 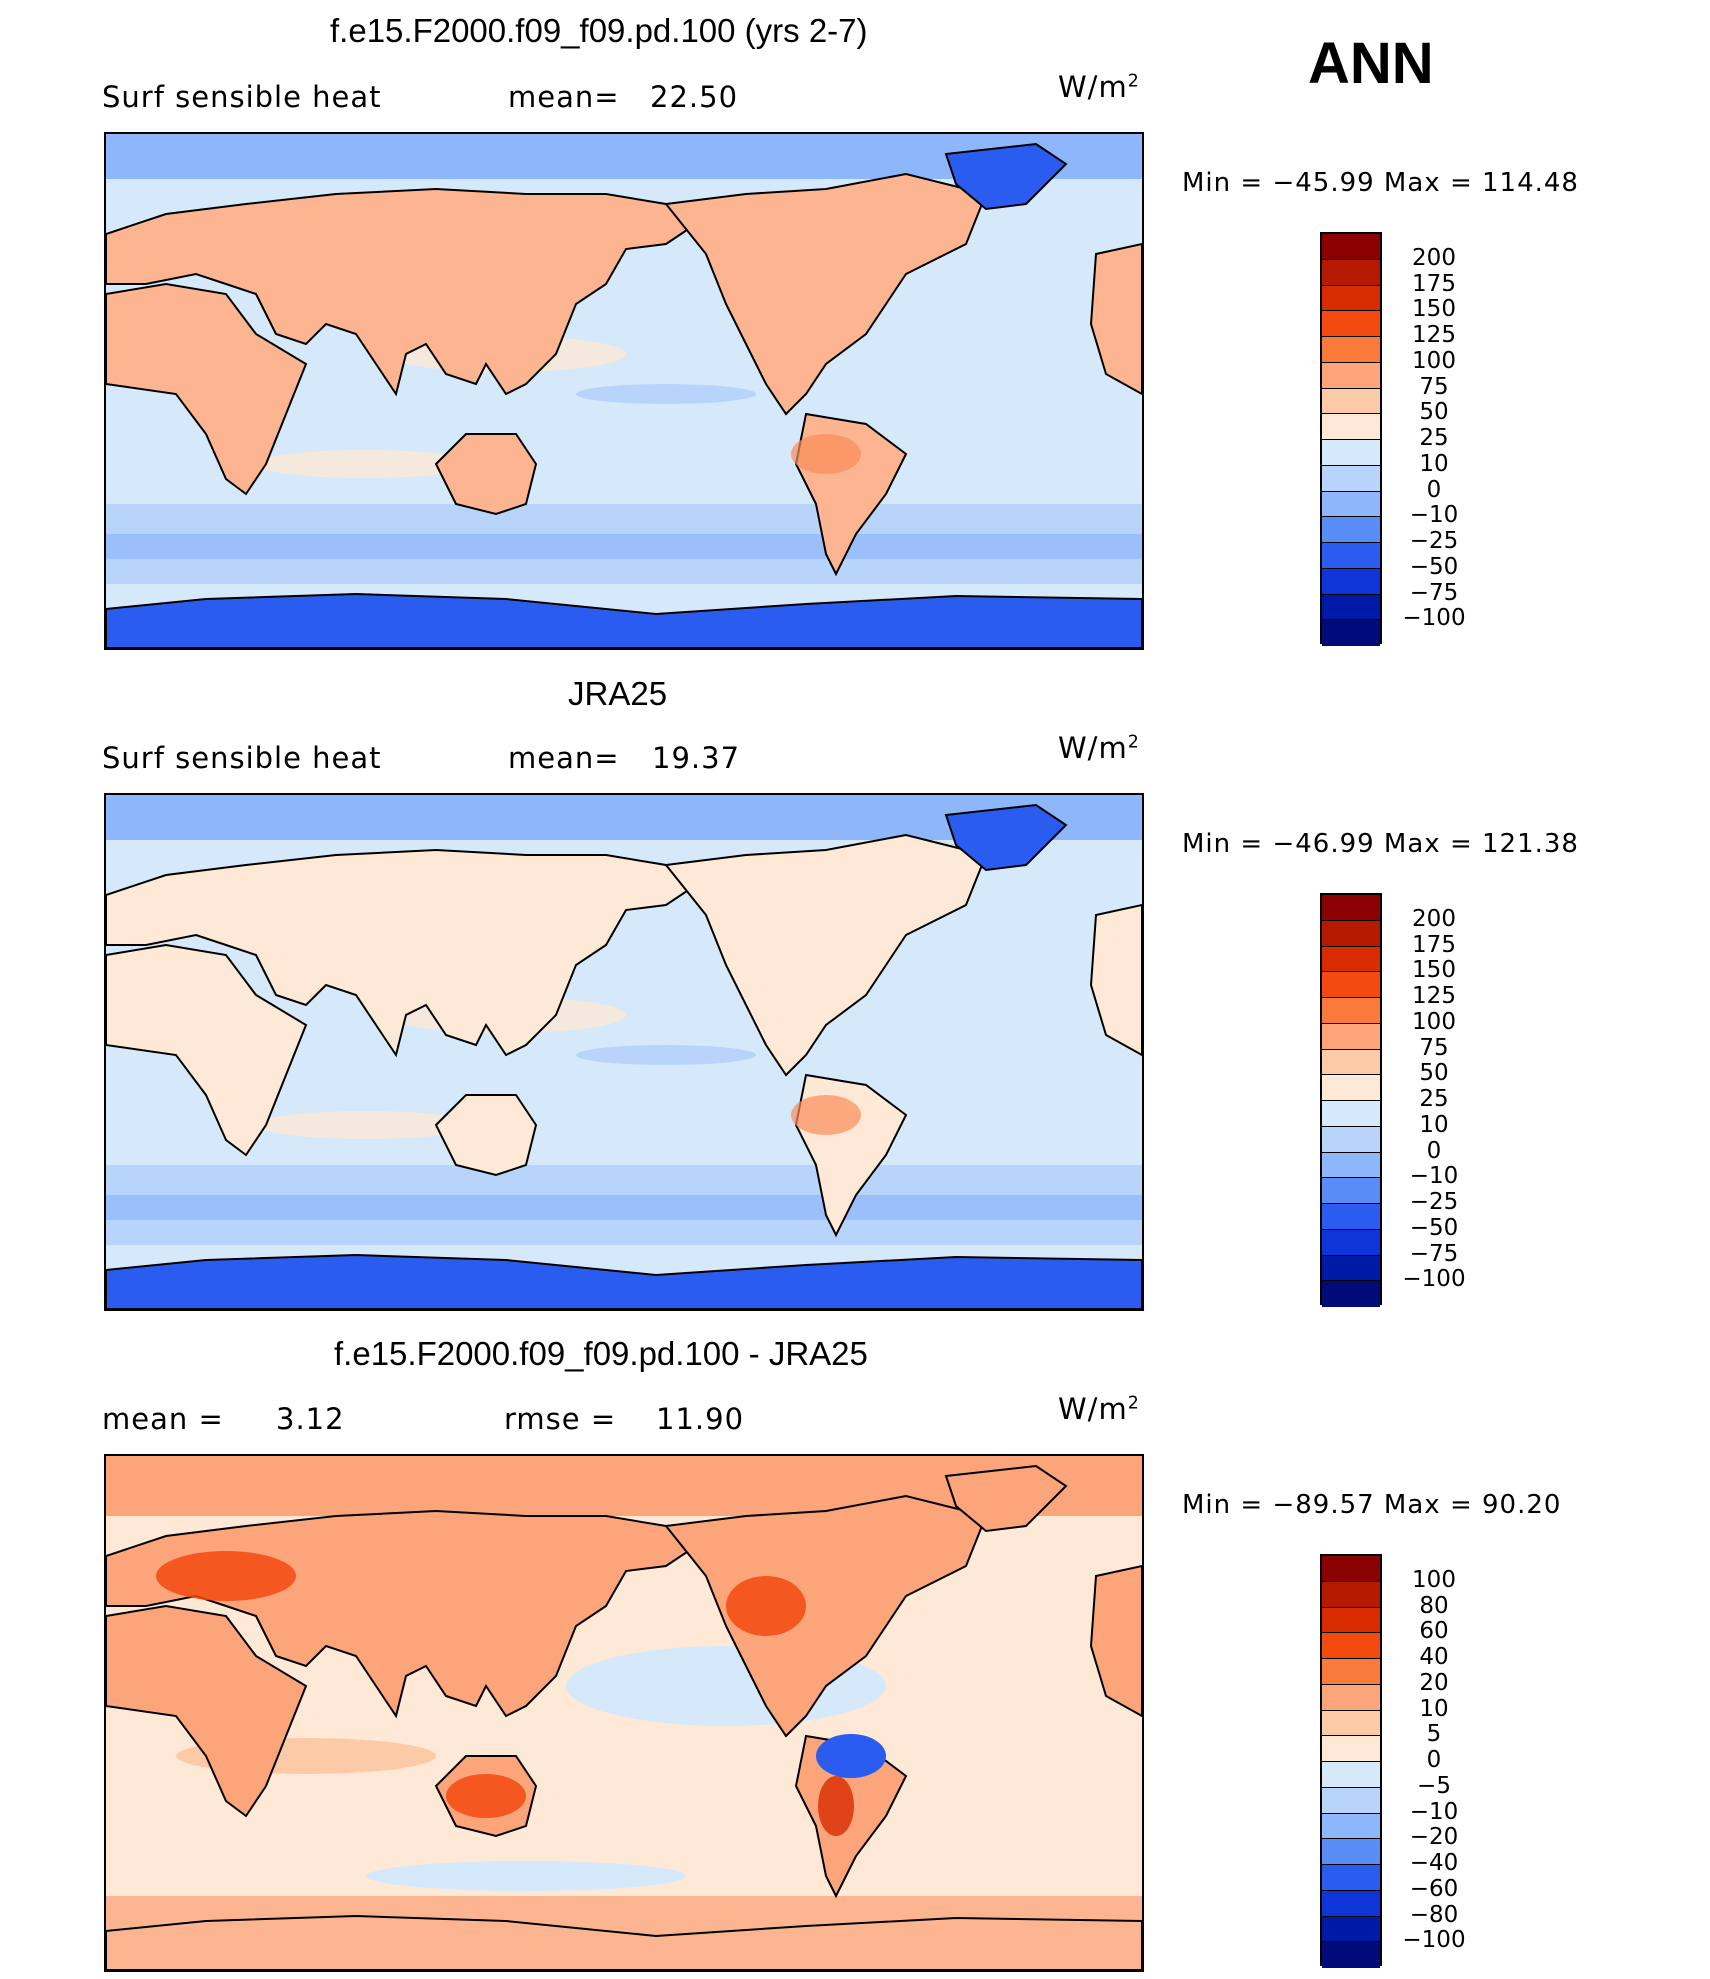 What do you see at coordinates (242, 97) in the screenshot?
I see `panel-1-variable-label: Surf sensible heat` at bounding box center [242, 97].